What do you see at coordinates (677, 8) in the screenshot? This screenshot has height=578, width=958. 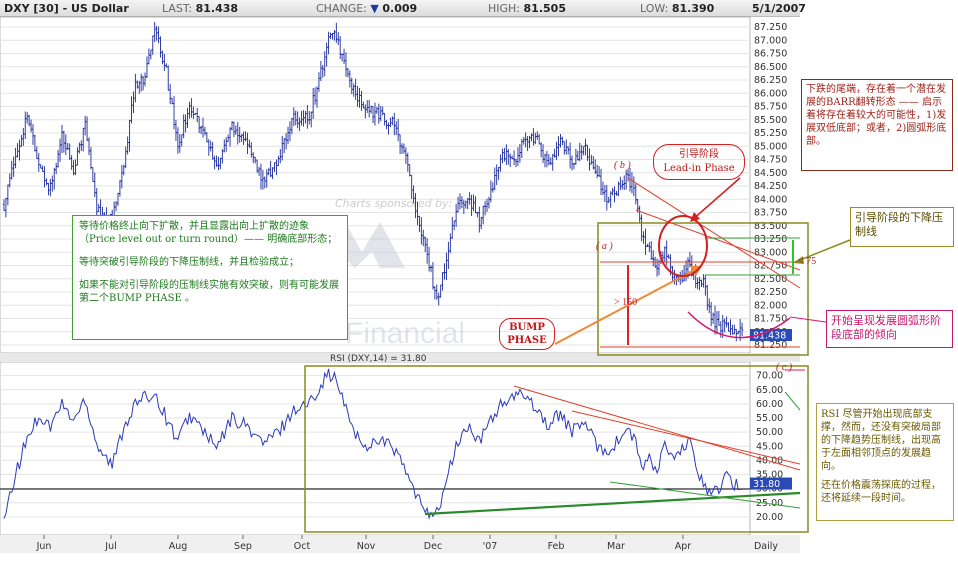 I see `low-price: LOW: 81.390` at bounding box center [677, 8].